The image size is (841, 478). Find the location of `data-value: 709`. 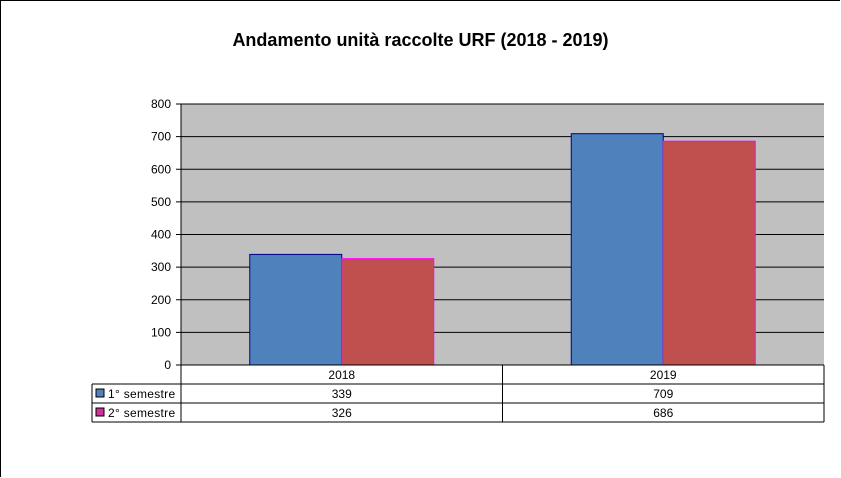

data-value: 709 is located at coordinates (663, 394).